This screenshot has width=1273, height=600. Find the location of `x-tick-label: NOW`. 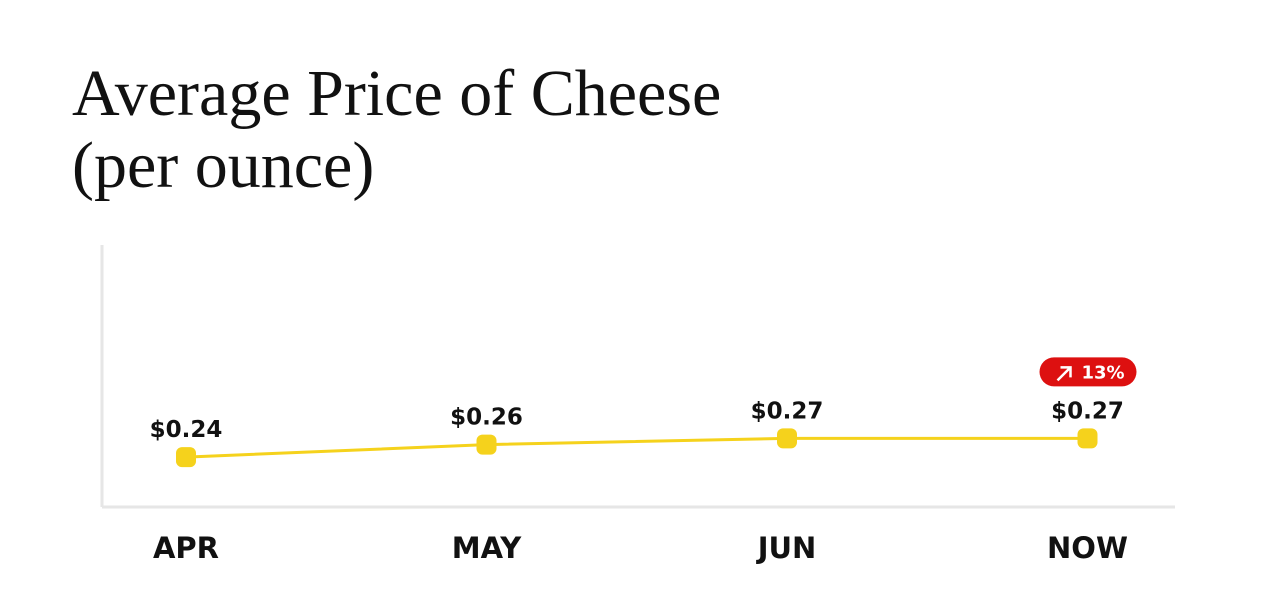

x-tick-label: NOW is located at coordinates (1087, 548).